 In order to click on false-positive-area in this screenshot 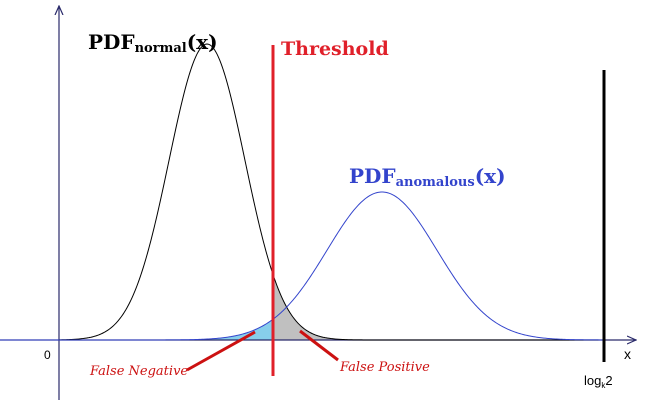, I will do `click(316, 307)`.